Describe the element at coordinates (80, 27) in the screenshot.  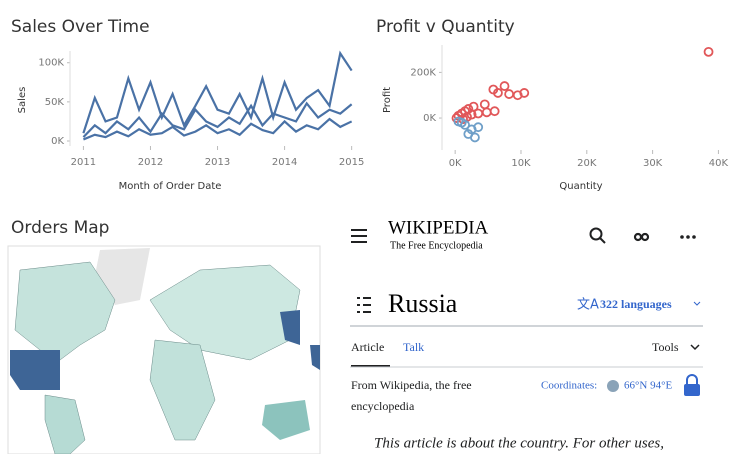
I see `chart-title: Sales Over Time` at that location.